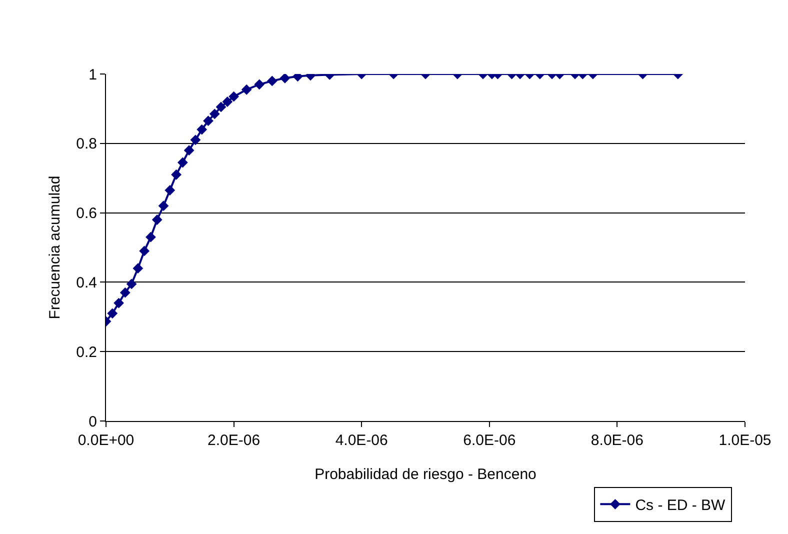 This screenshot has width=788, height=534. What do you see at coordinates (86, 144) in the screenshot?
I see `y-tick-label: 0.8` at bounding box center [86, 144].